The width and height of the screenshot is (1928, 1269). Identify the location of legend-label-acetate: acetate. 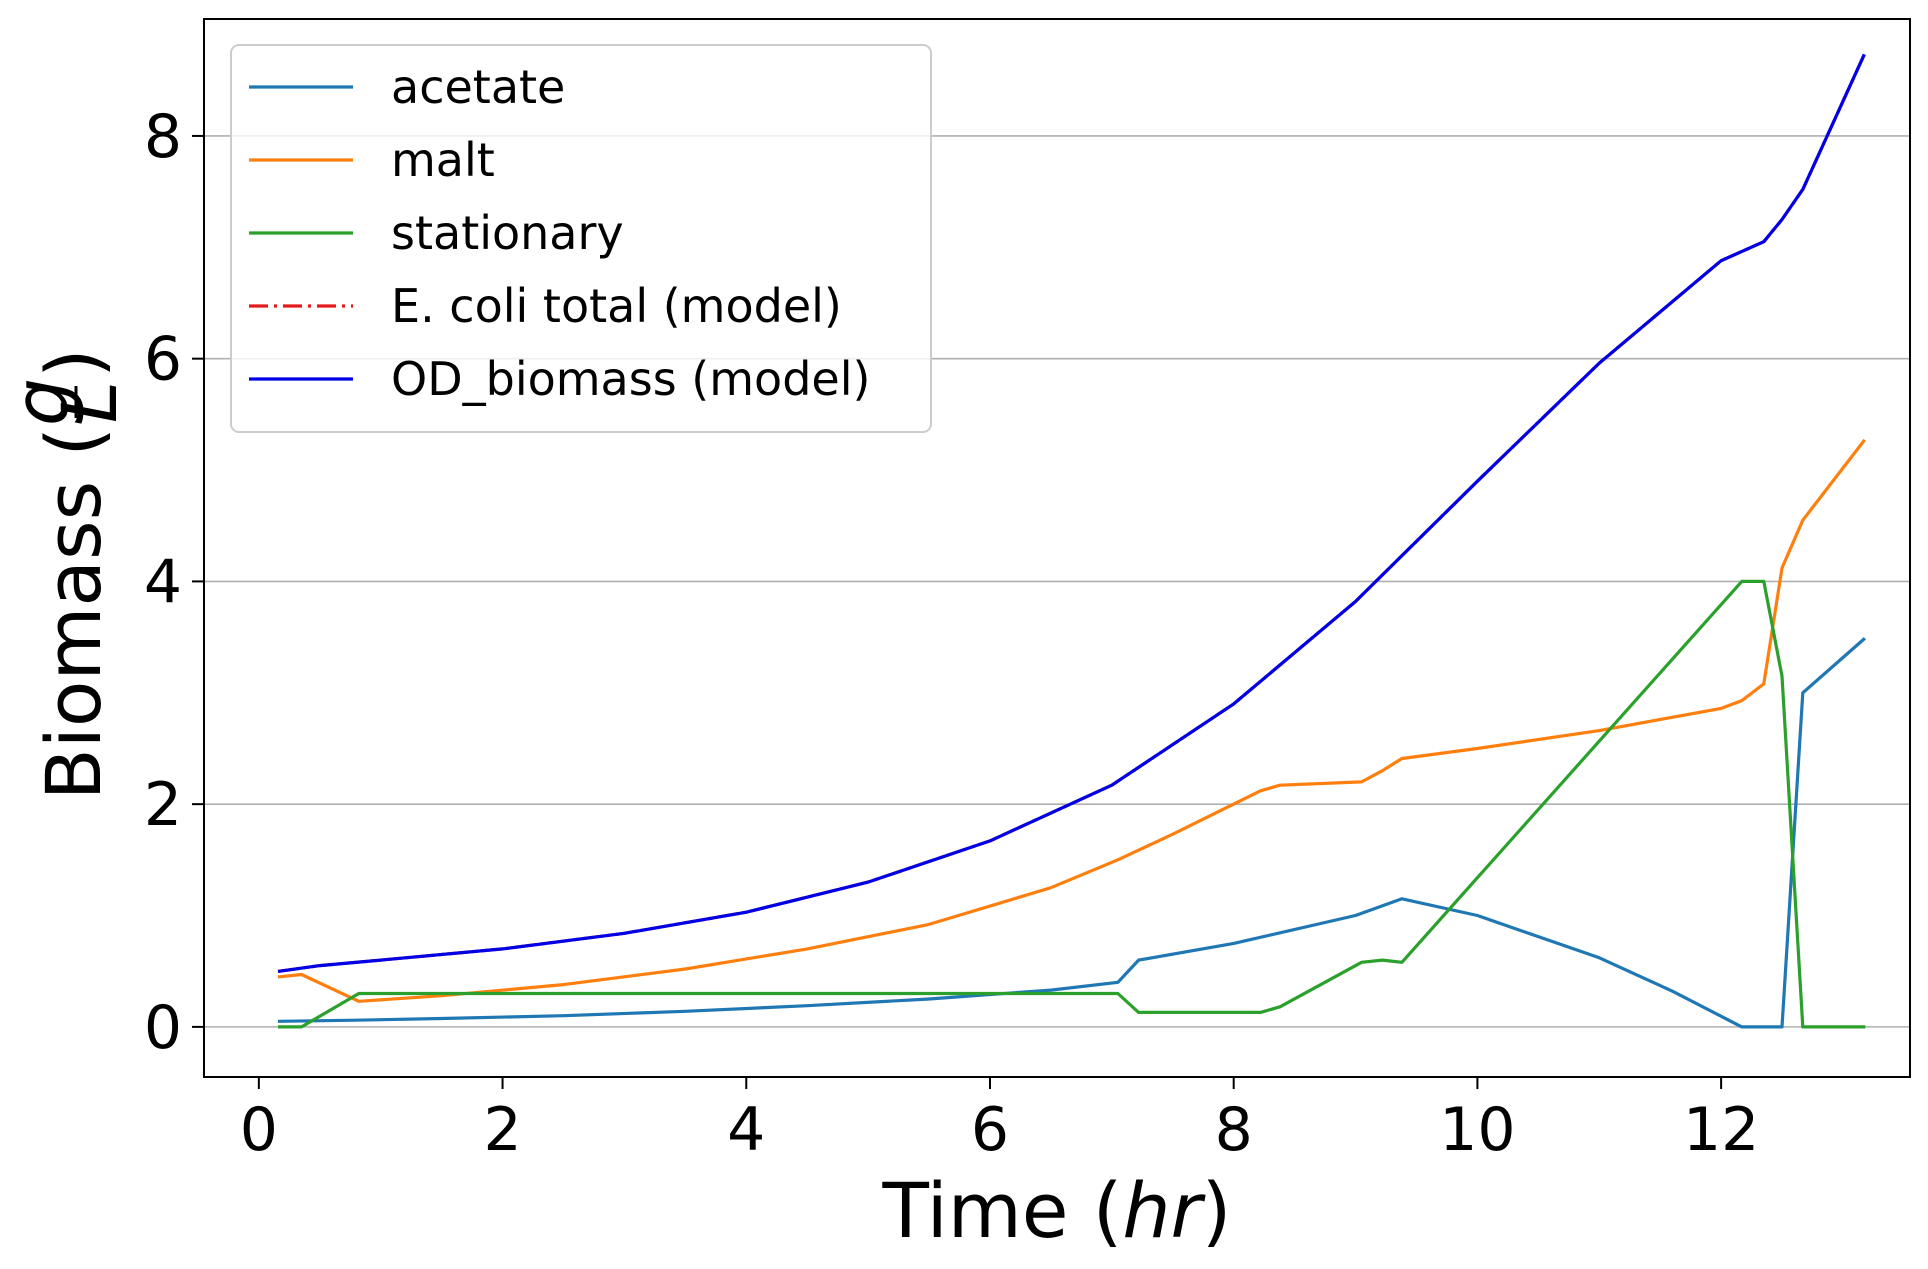
(478, 87).